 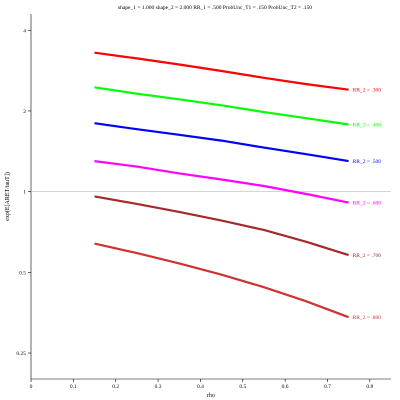 I want to click on x-tick-label: 0.3, so click(x=158, y=387).